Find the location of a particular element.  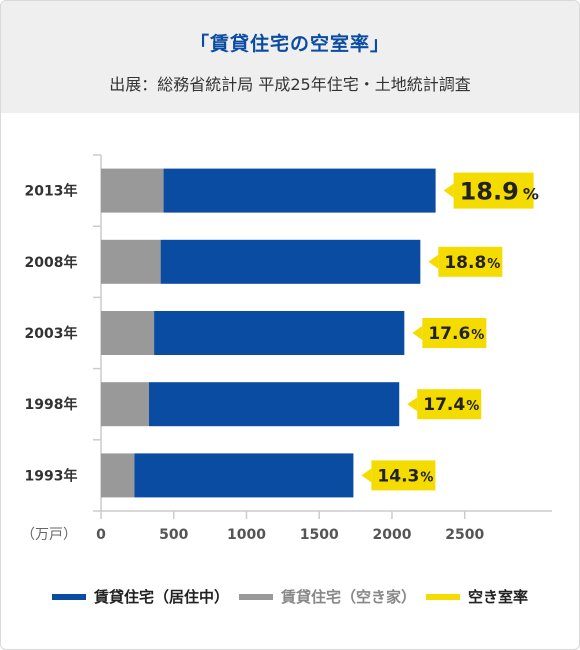

rate-value: 18.8 is located at coordinates (465, 263).